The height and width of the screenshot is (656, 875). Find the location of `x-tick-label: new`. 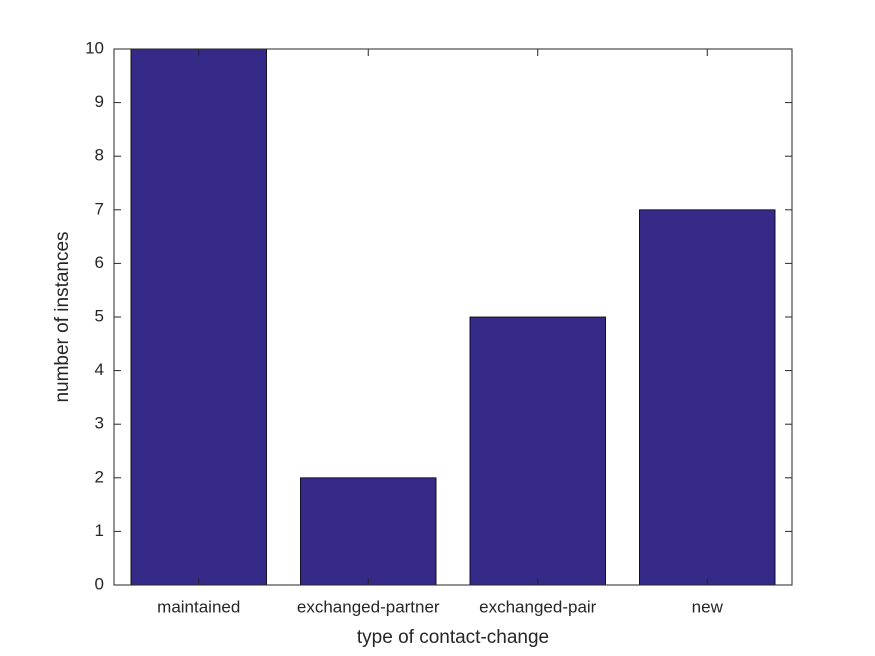

x-tick-label: new is located at coordinates (708, 606).